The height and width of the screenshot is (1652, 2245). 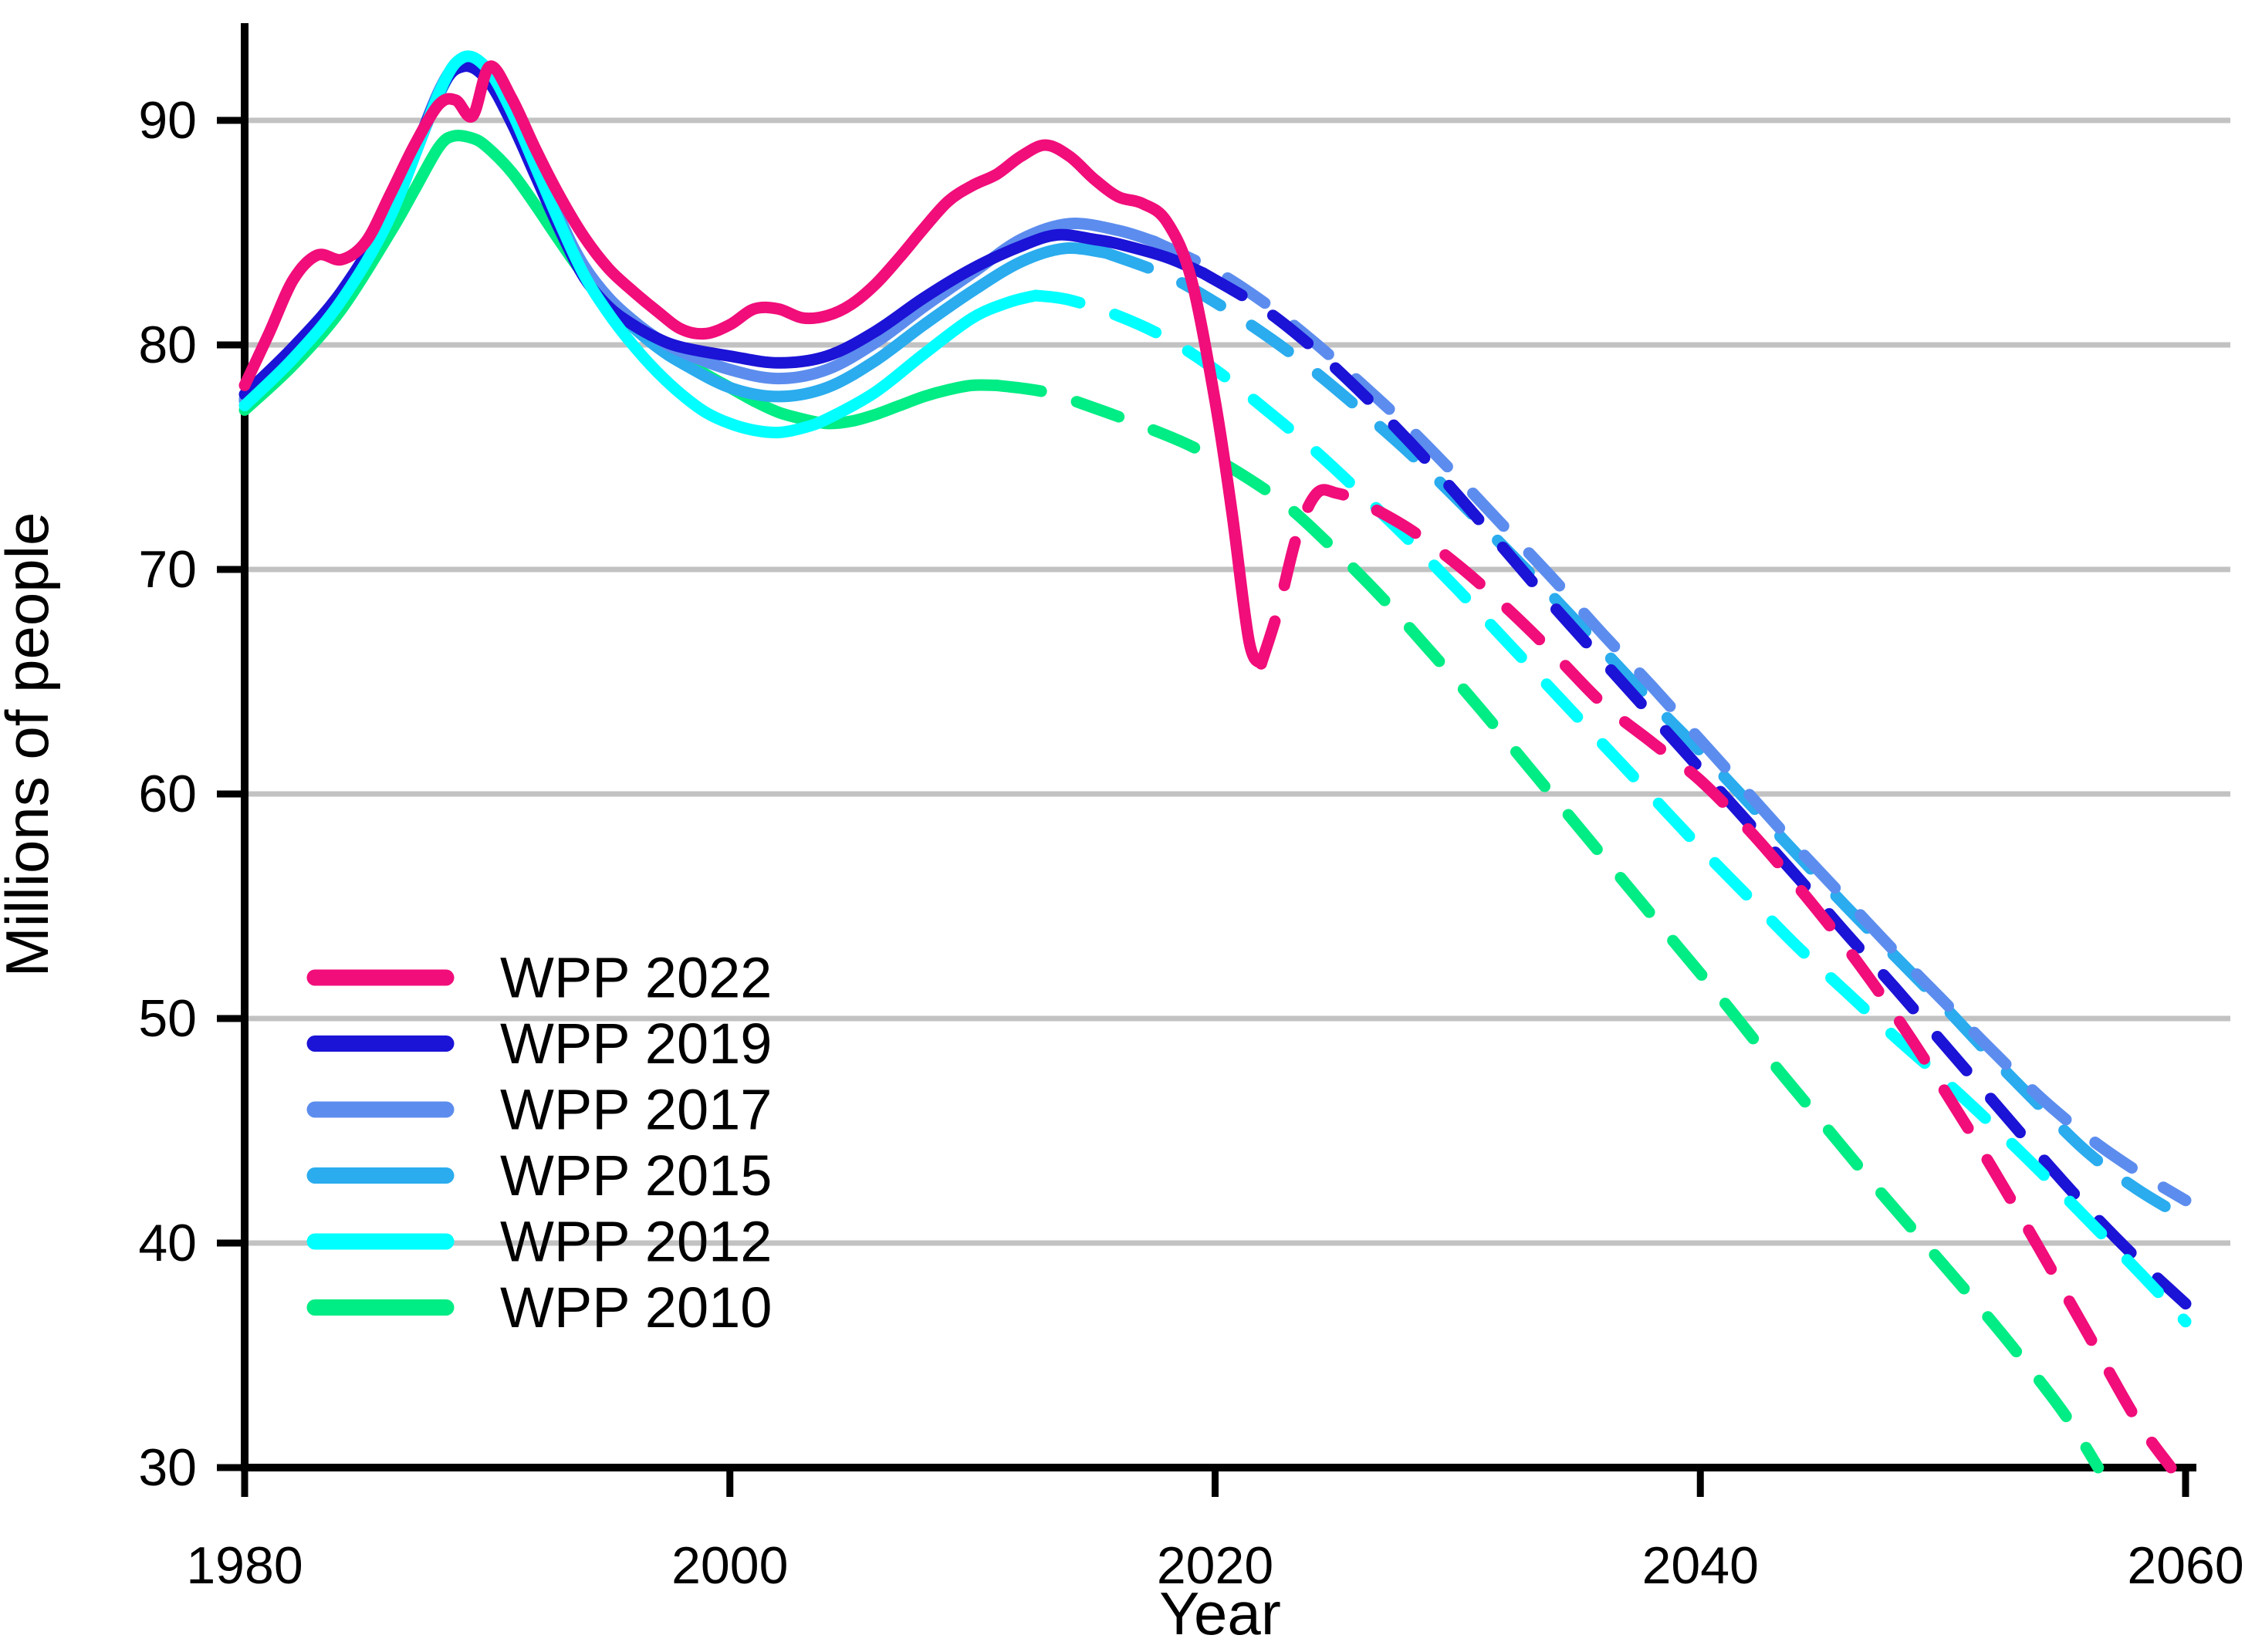 What do you see at coordinates (167, 794) in the screenshot?
I see `y-tick-label-60: 60` at bounding box center [167, 794].